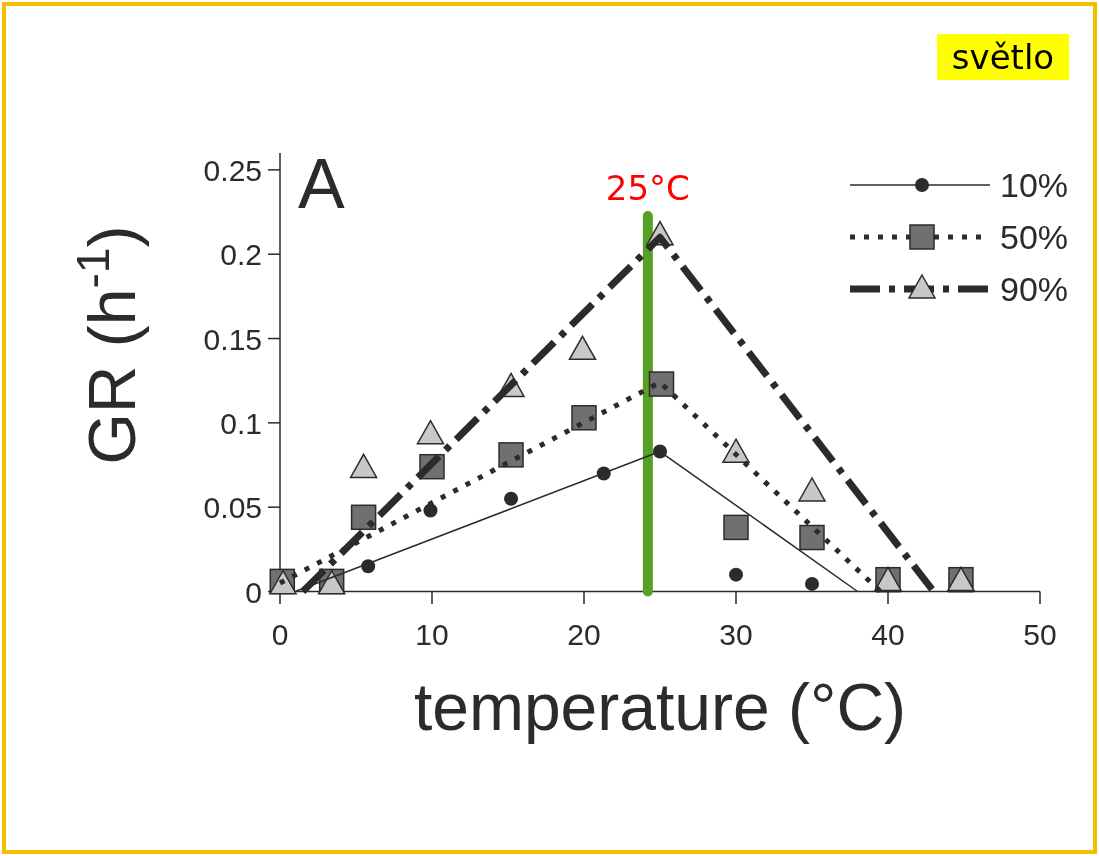  Describe the element at coordinates (888, 634) in the screenshot. I see `x-tick-label: 40` at that location.